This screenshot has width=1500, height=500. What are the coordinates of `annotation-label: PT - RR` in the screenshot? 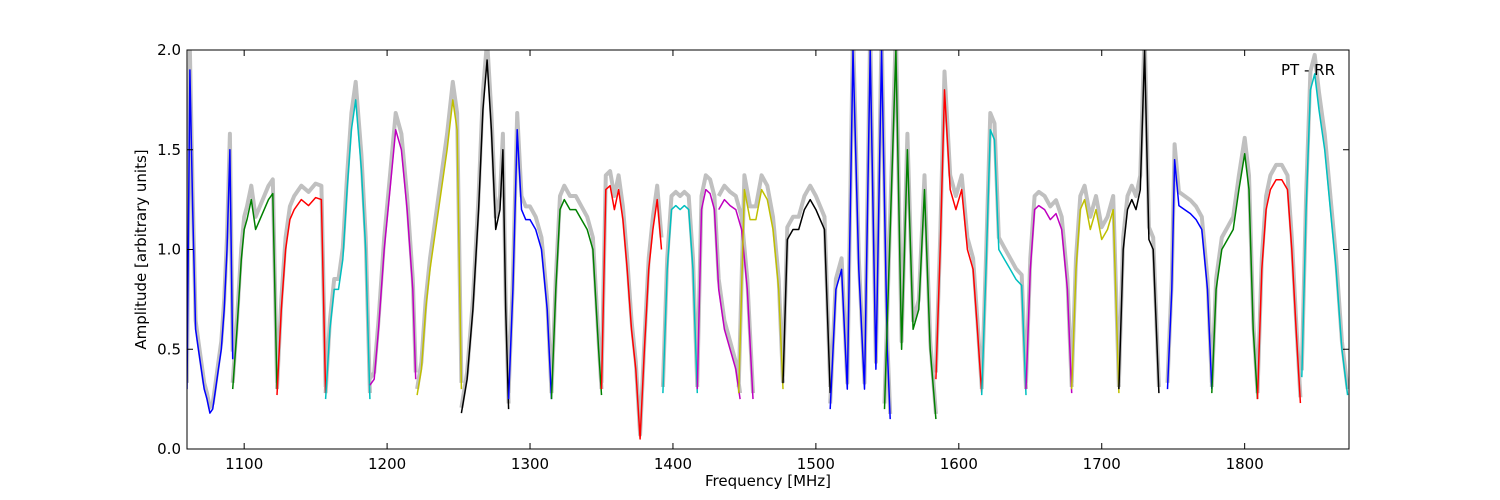 It's located at (1308, 70).